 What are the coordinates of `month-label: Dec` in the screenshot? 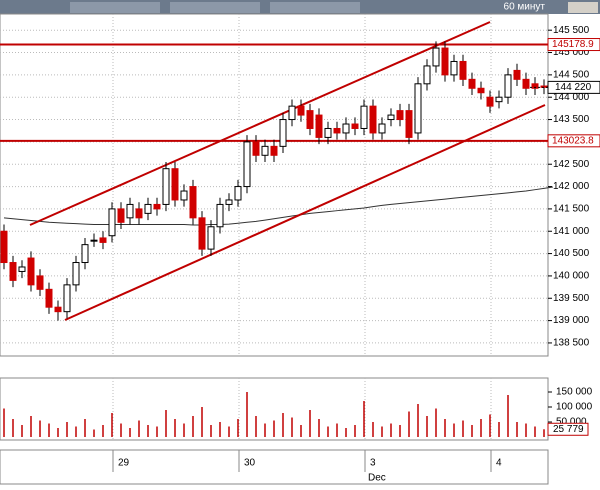 It's located at (377, 478).